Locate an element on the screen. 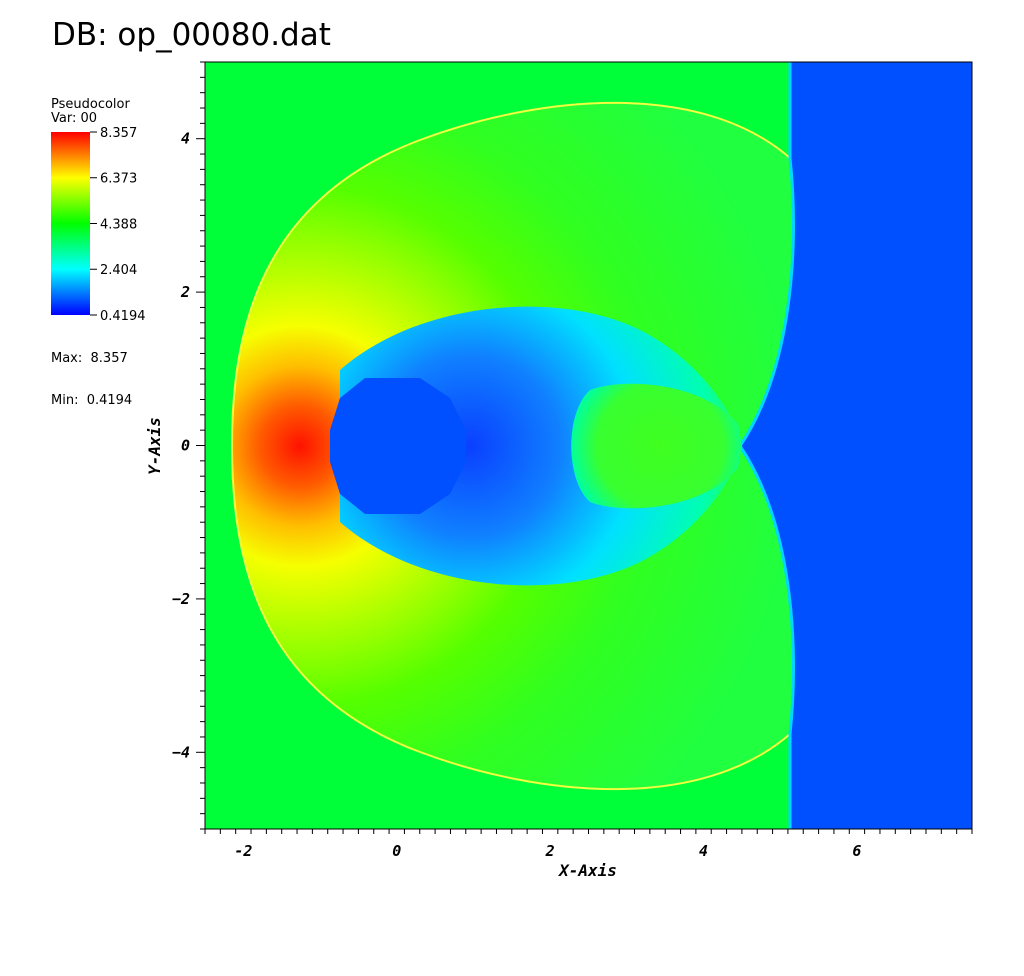  colorbar-tick-label: 8.357 is located at coordinates (118, 133).